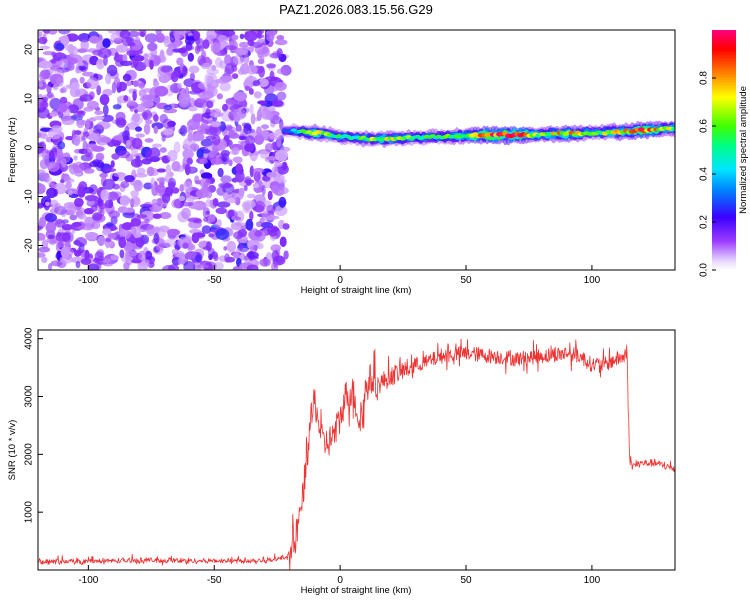  I want to click on y-tick-label: 10, so click(29, 99).